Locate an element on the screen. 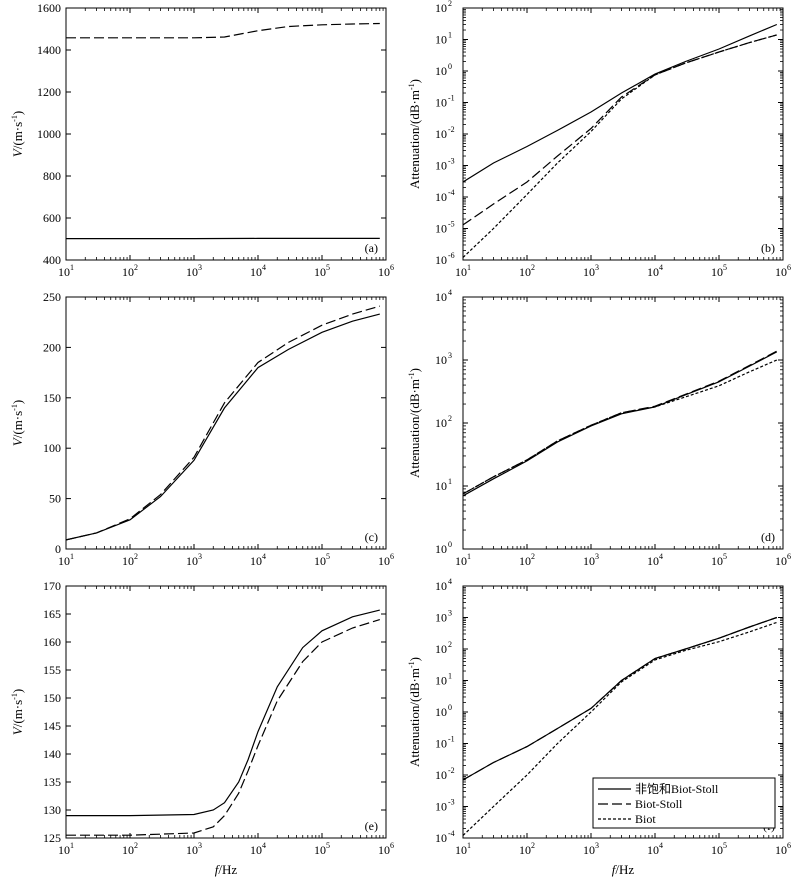 This screenshot has height=883, width=798. y-tick-label: 1200 is located at coordinates (49, 92).